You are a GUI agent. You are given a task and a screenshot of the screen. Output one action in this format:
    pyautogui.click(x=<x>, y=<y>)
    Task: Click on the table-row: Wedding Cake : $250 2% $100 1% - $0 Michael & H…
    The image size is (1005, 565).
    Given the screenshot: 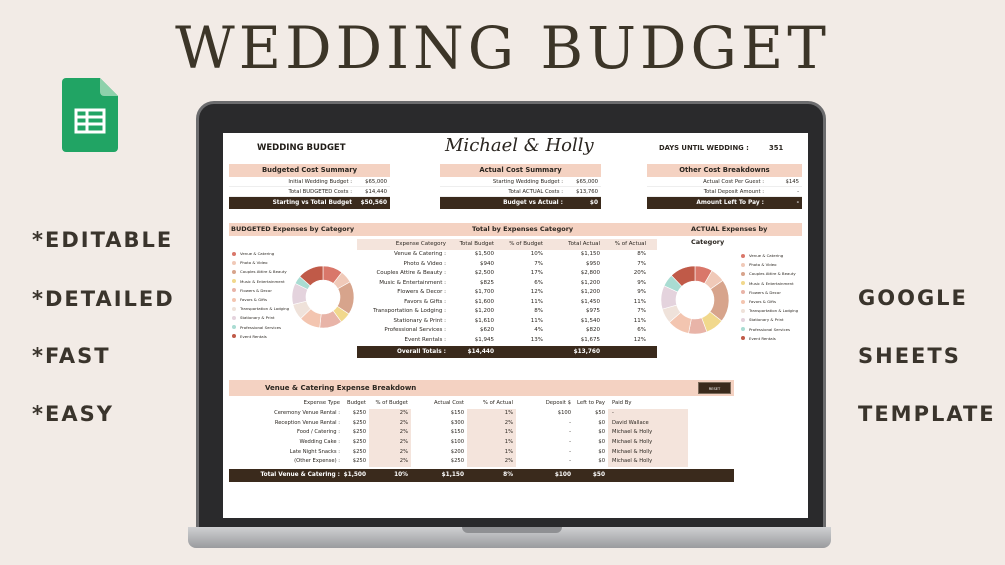 What is the action you would take?
    pyautogui.click(x=481, y=443)
    